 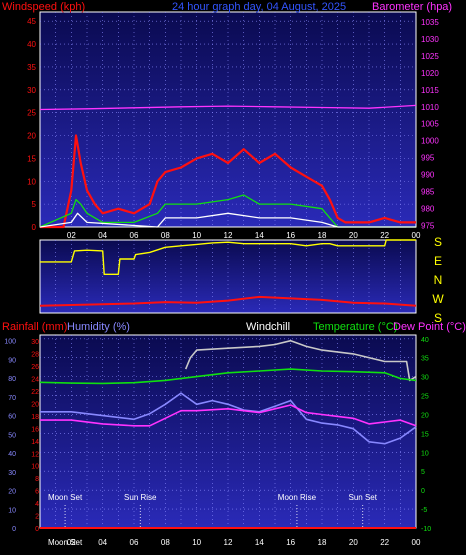 I want to click on gust-wind-line, so click(x=228, y=181).